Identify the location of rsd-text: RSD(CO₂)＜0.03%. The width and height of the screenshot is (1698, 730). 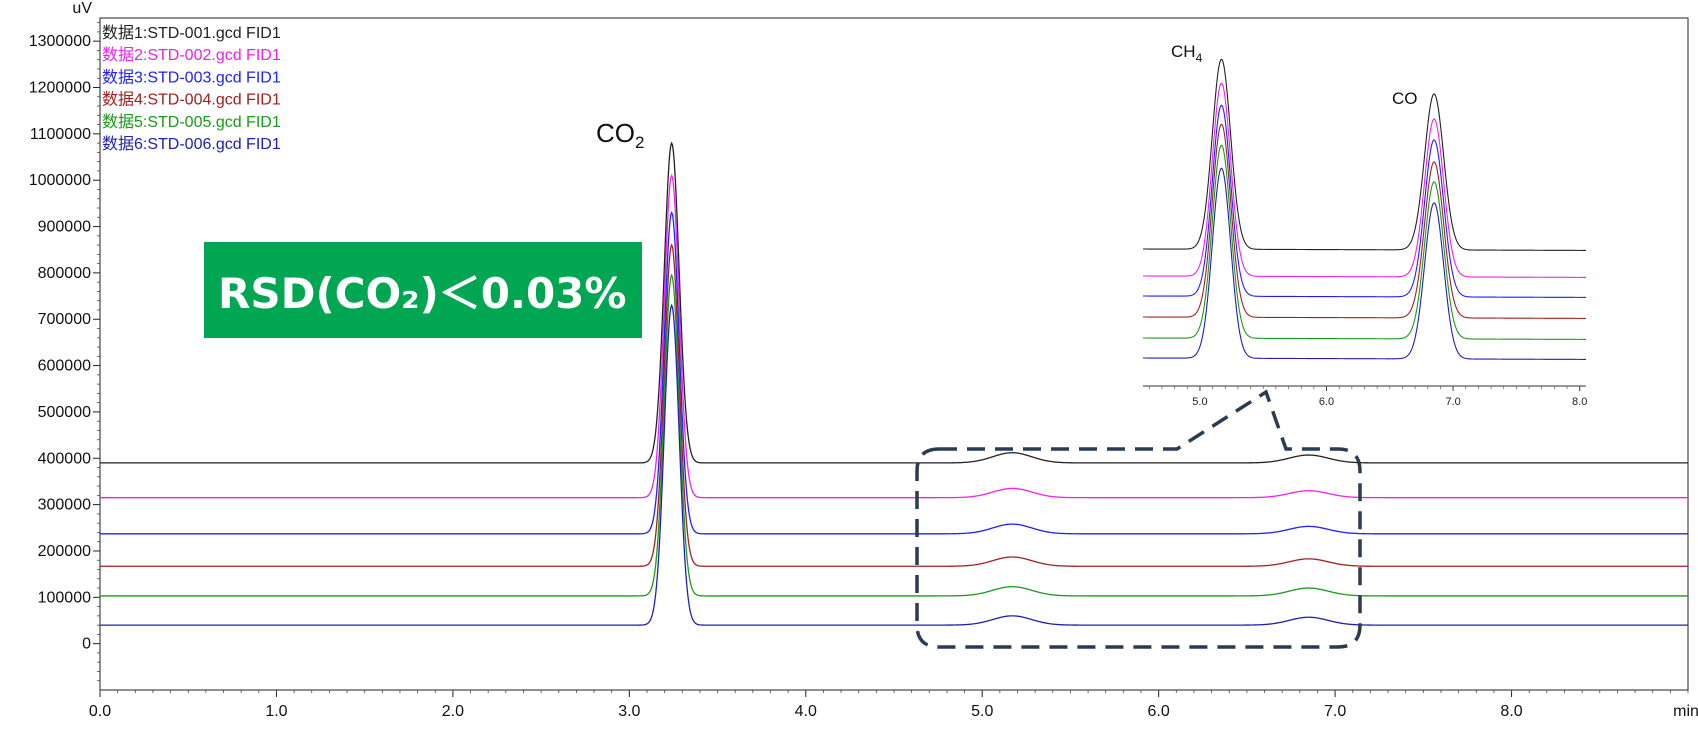
(422, 293).